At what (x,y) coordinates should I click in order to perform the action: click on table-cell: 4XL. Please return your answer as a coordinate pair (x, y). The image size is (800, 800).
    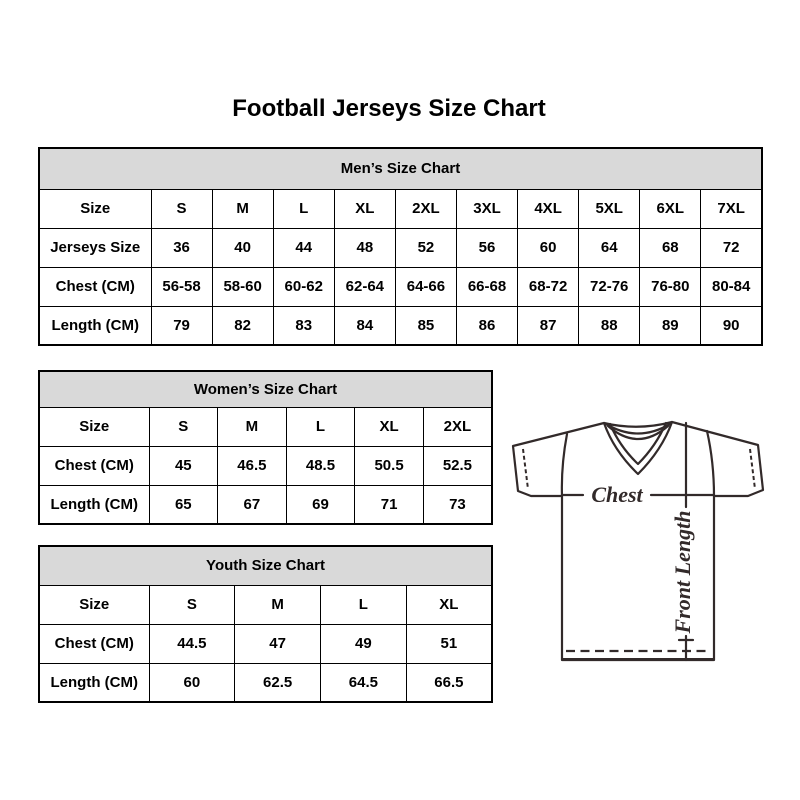
    Looking at the image, I should click on (548, 208).